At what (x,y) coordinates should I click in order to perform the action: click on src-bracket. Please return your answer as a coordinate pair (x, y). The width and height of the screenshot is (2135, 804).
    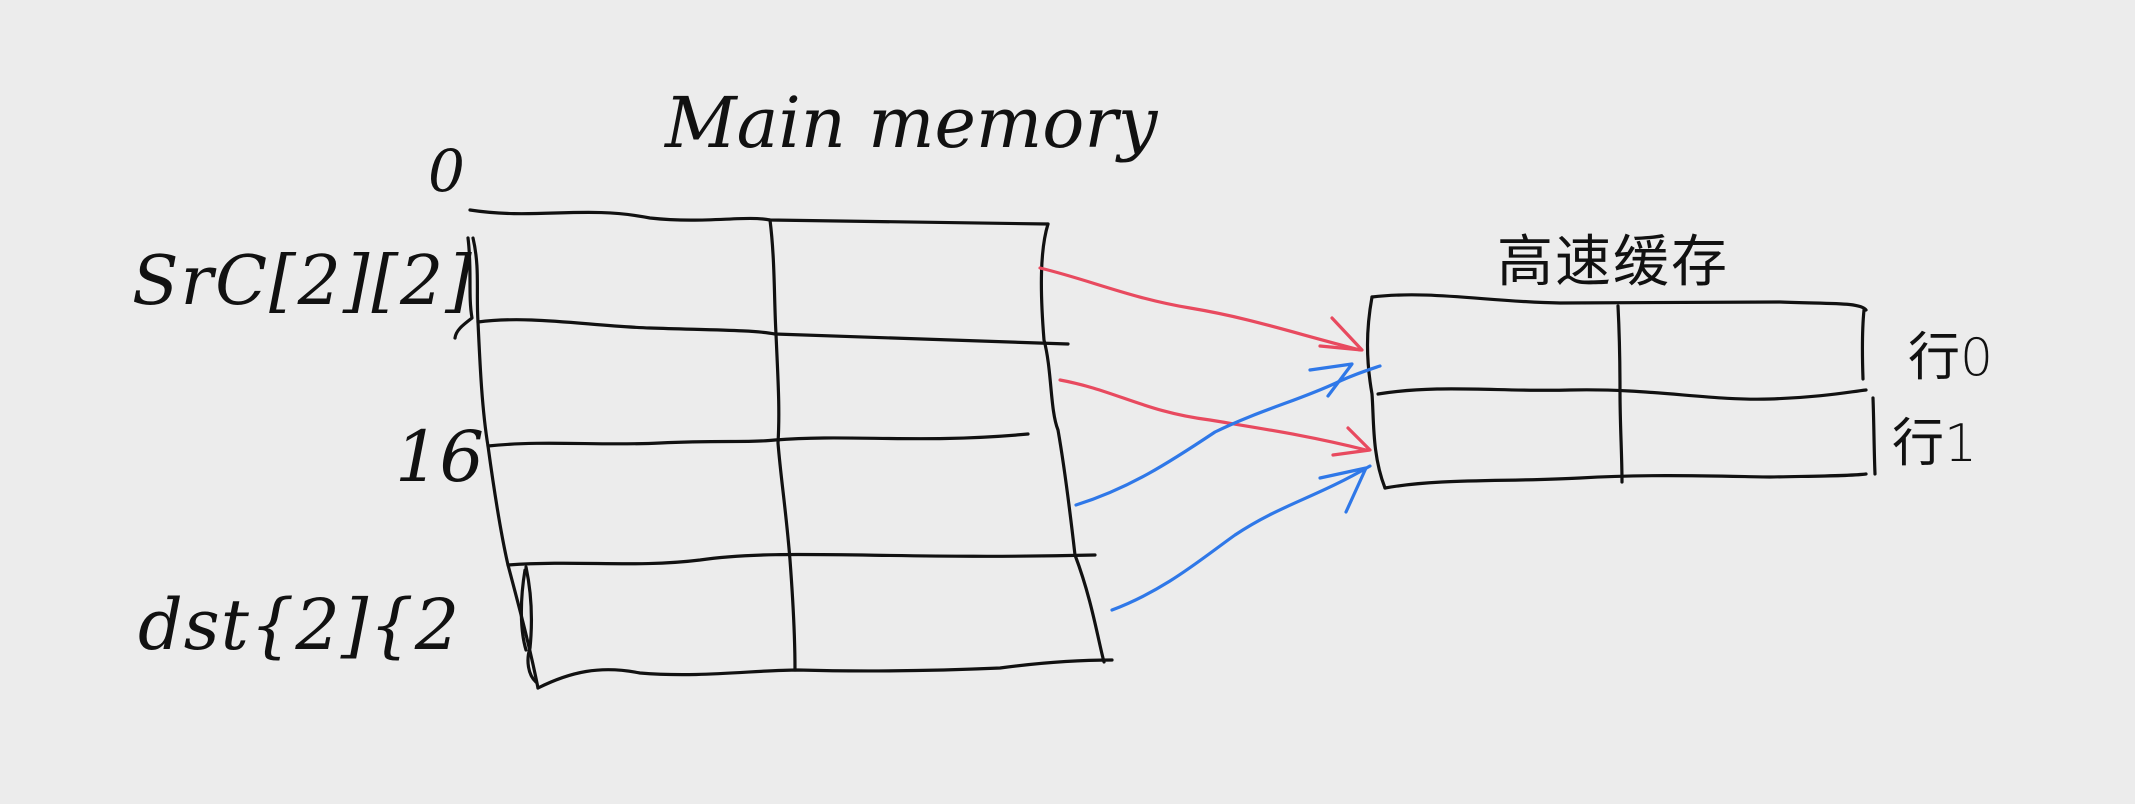
    Looking at the image, I should click on (463, 288).